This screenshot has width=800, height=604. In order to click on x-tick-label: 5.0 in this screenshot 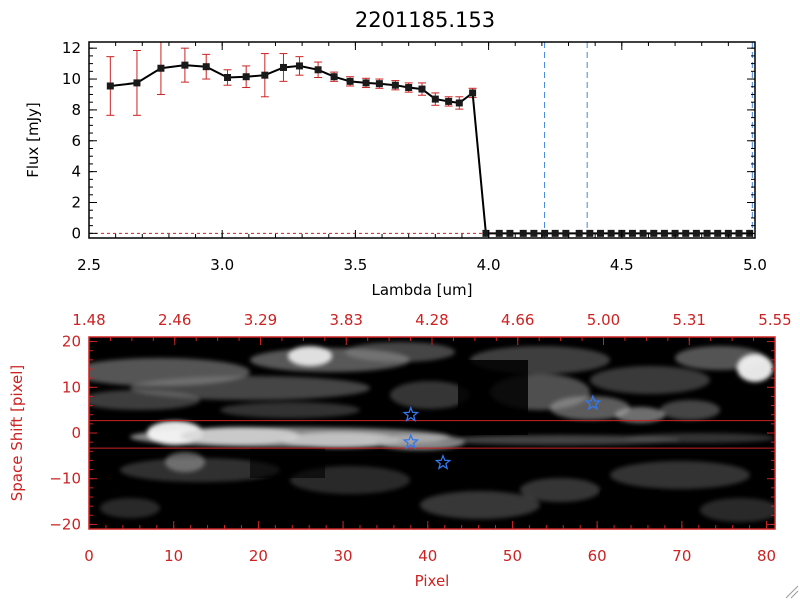, I will do `click(755, 265)`.